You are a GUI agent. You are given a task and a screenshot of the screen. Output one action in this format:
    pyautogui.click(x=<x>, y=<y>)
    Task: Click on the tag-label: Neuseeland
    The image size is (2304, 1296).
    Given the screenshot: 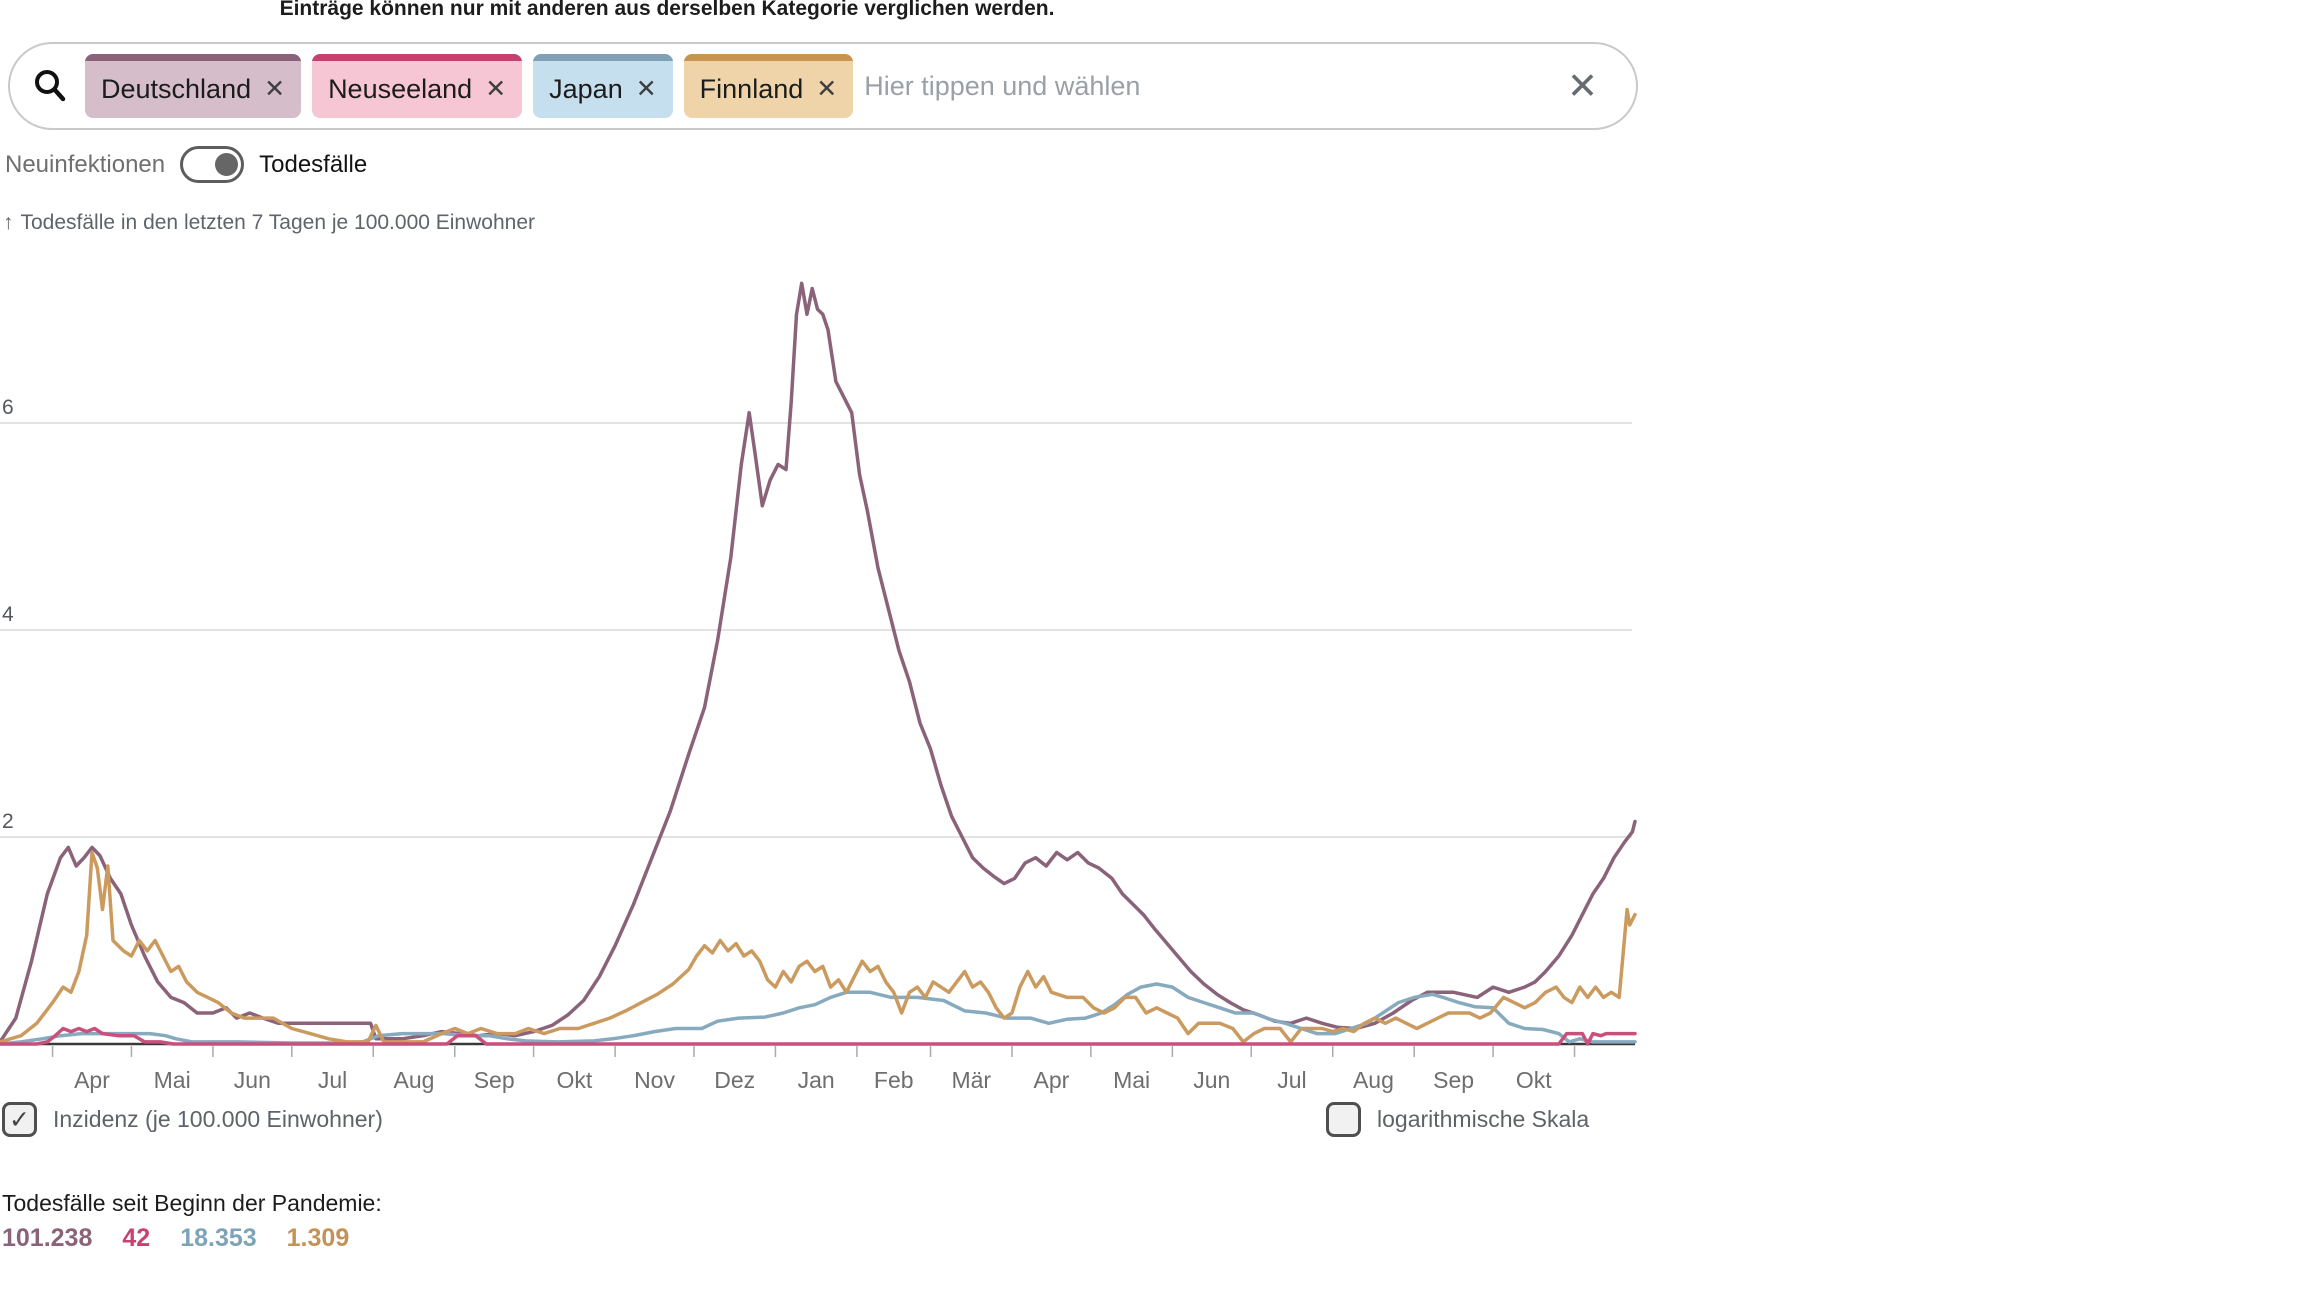 What is the action you would take?
    pyautogui.click(x=400, y=89)
    